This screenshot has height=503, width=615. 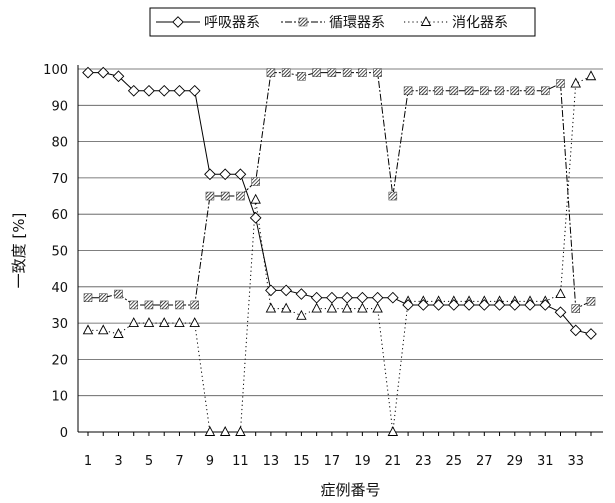 I want to click on y-tick-label: 30, so click(x=59, y=324).